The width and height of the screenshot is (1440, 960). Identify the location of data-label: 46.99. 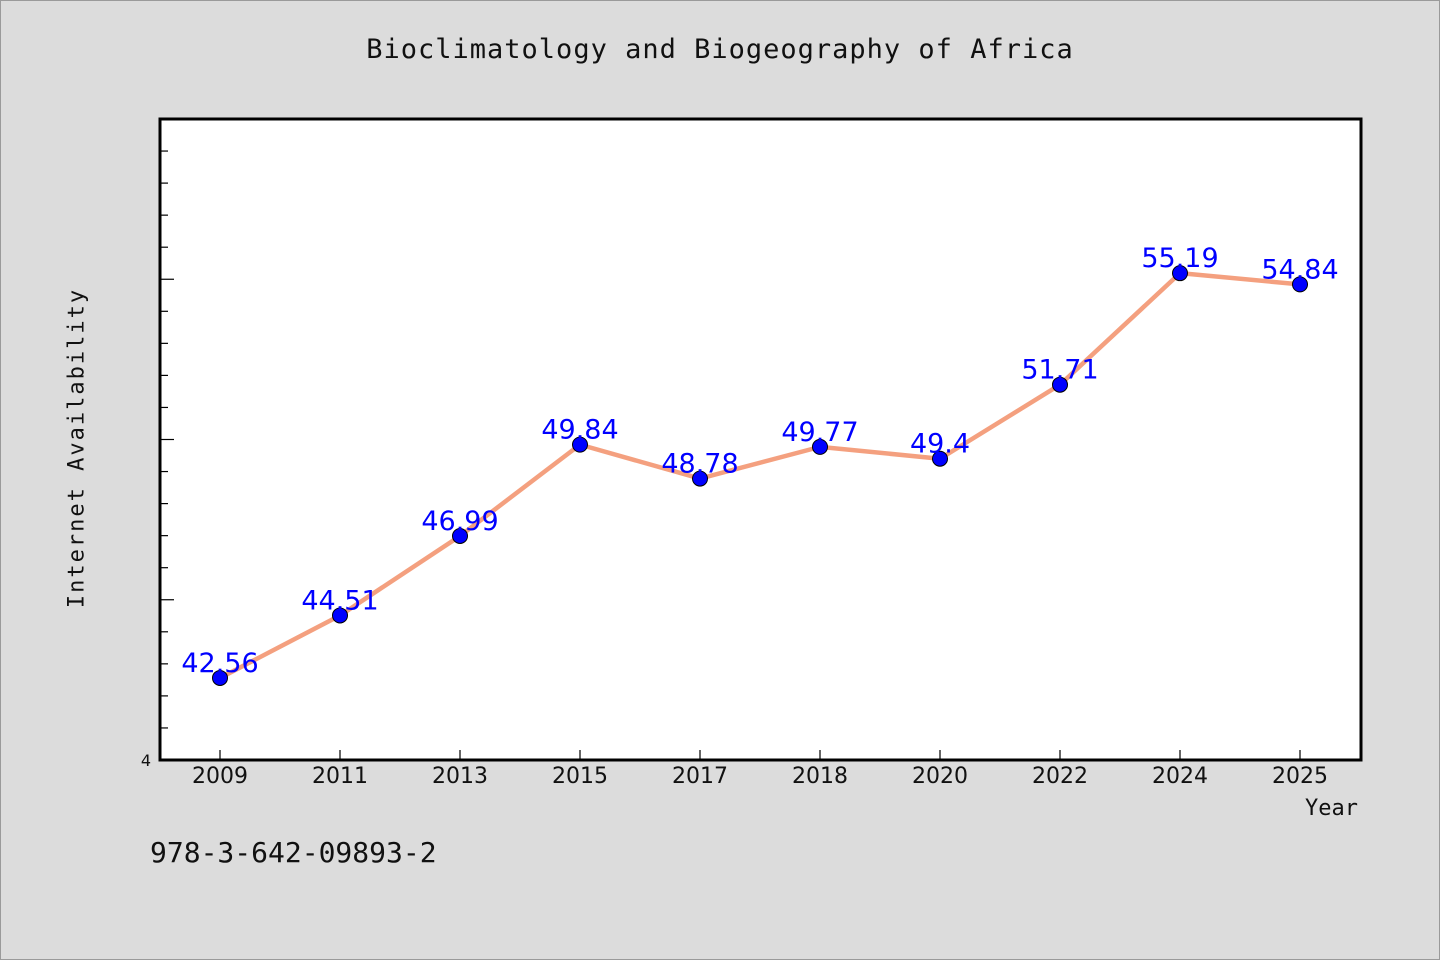
(459, 521).